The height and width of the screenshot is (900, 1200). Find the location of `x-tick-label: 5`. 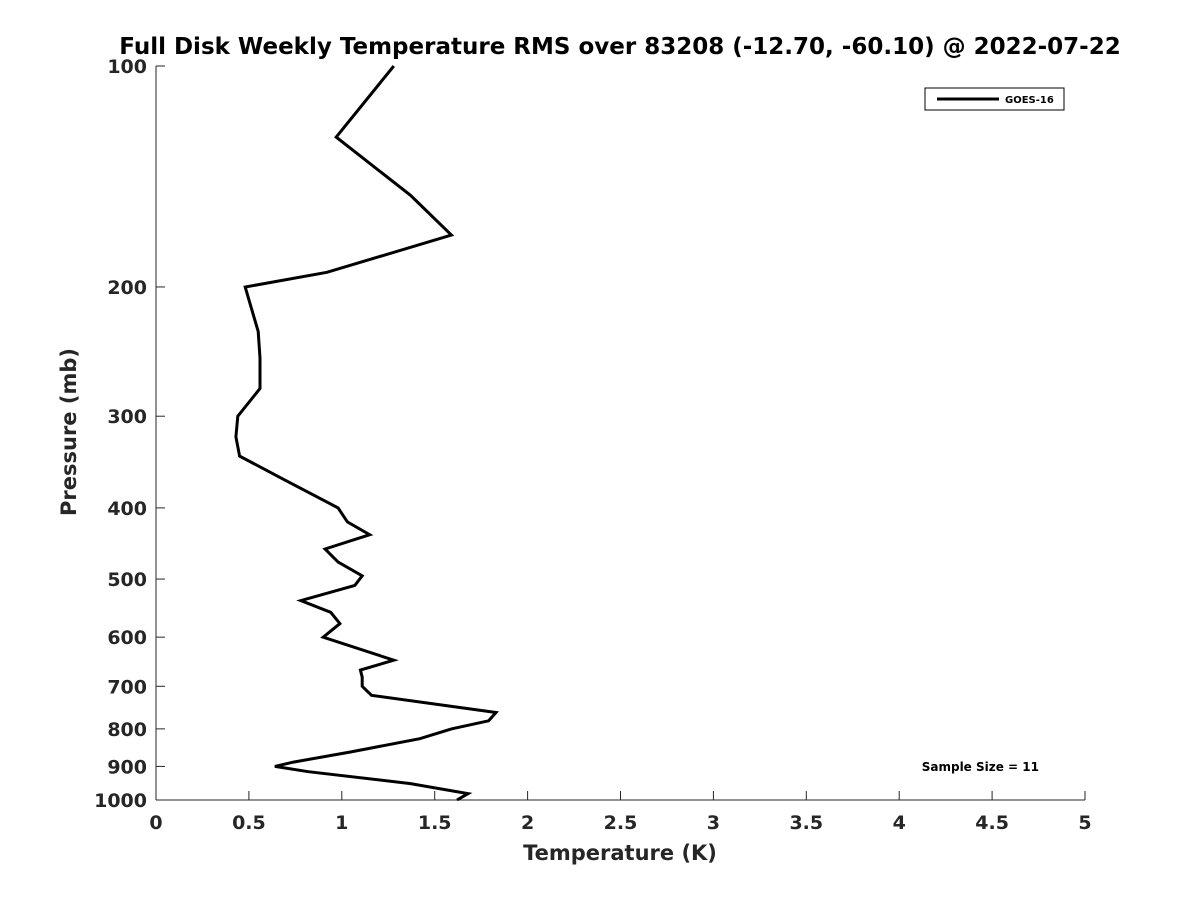

x-tick-label: 5 is located at coordinates (1084, 823).